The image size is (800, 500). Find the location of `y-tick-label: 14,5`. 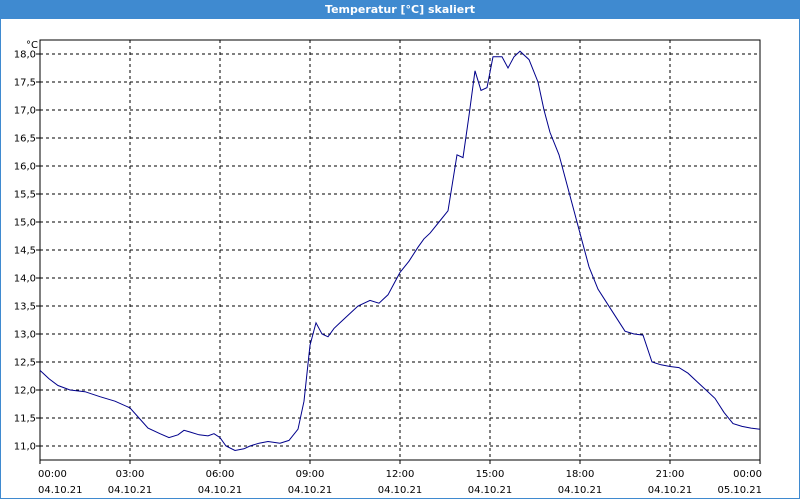

y-tick-label: 14,5 is located at coordinates (25, 251).